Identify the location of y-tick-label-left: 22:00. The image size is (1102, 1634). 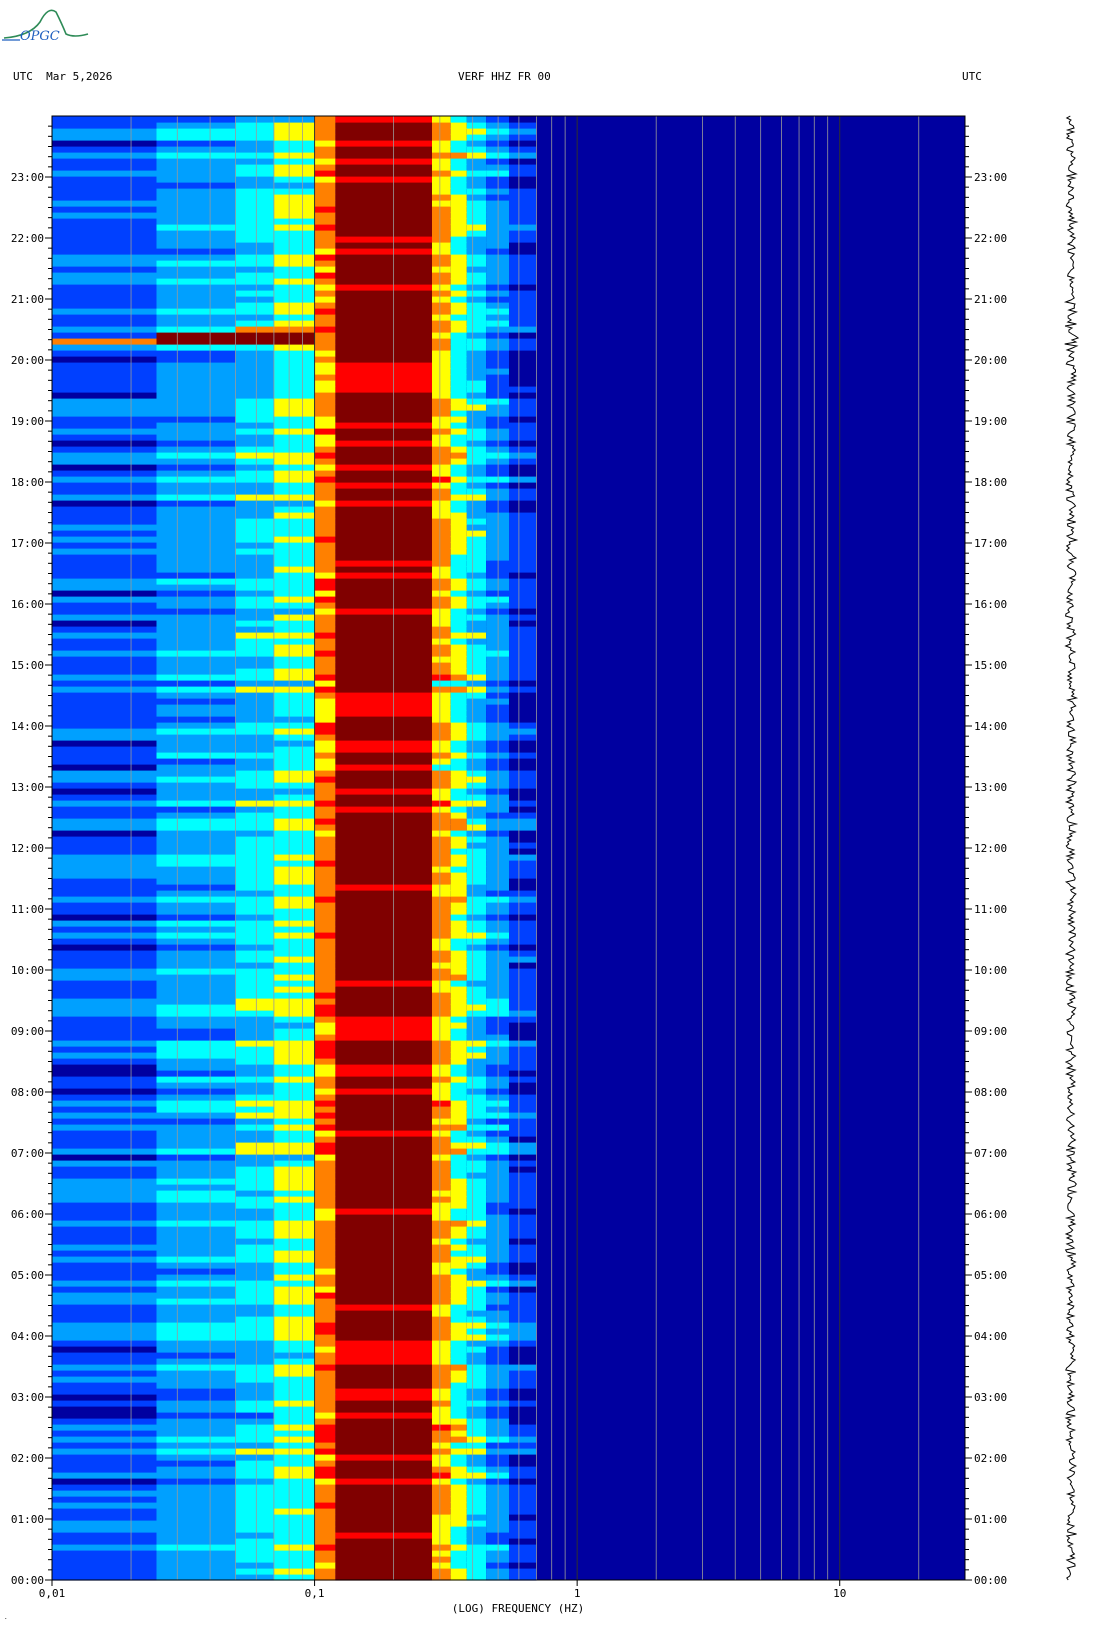
(27, 238).